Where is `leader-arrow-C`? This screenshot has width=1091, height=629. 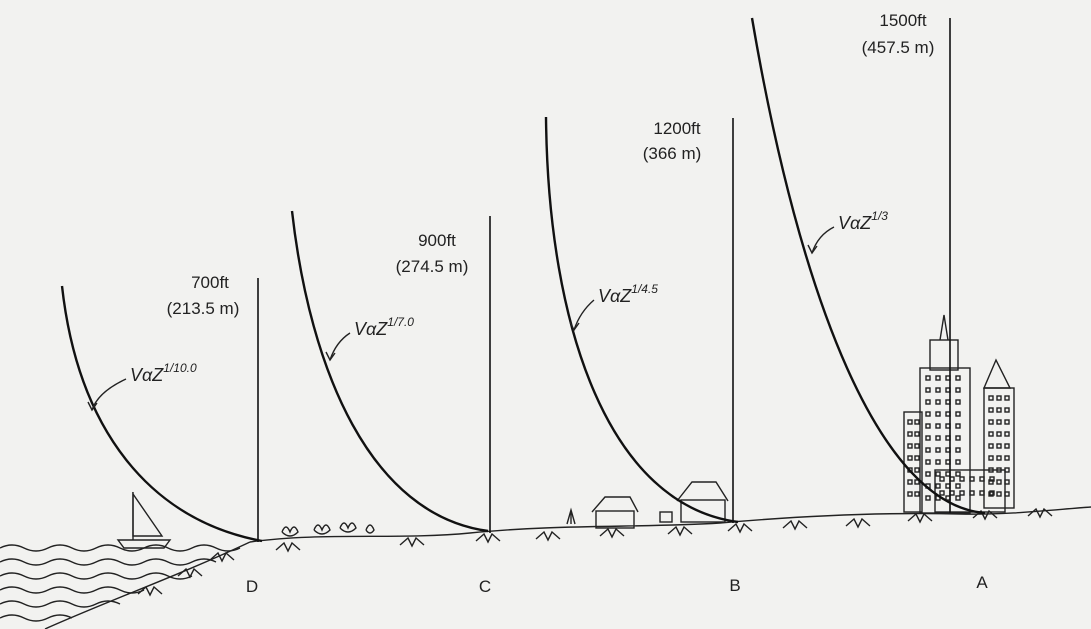
leader-arrow-C is located at coordinates (340, 346).